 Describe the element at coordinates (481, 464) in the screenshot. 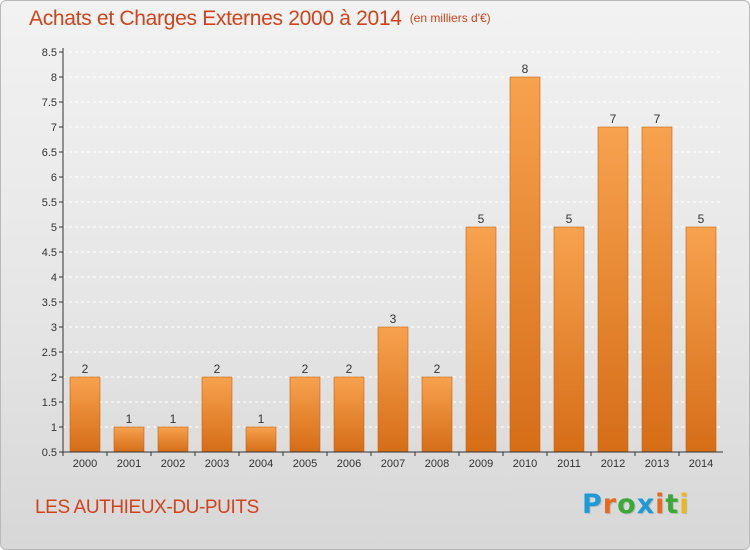

I see `x-tick-label: 2009` at that location.